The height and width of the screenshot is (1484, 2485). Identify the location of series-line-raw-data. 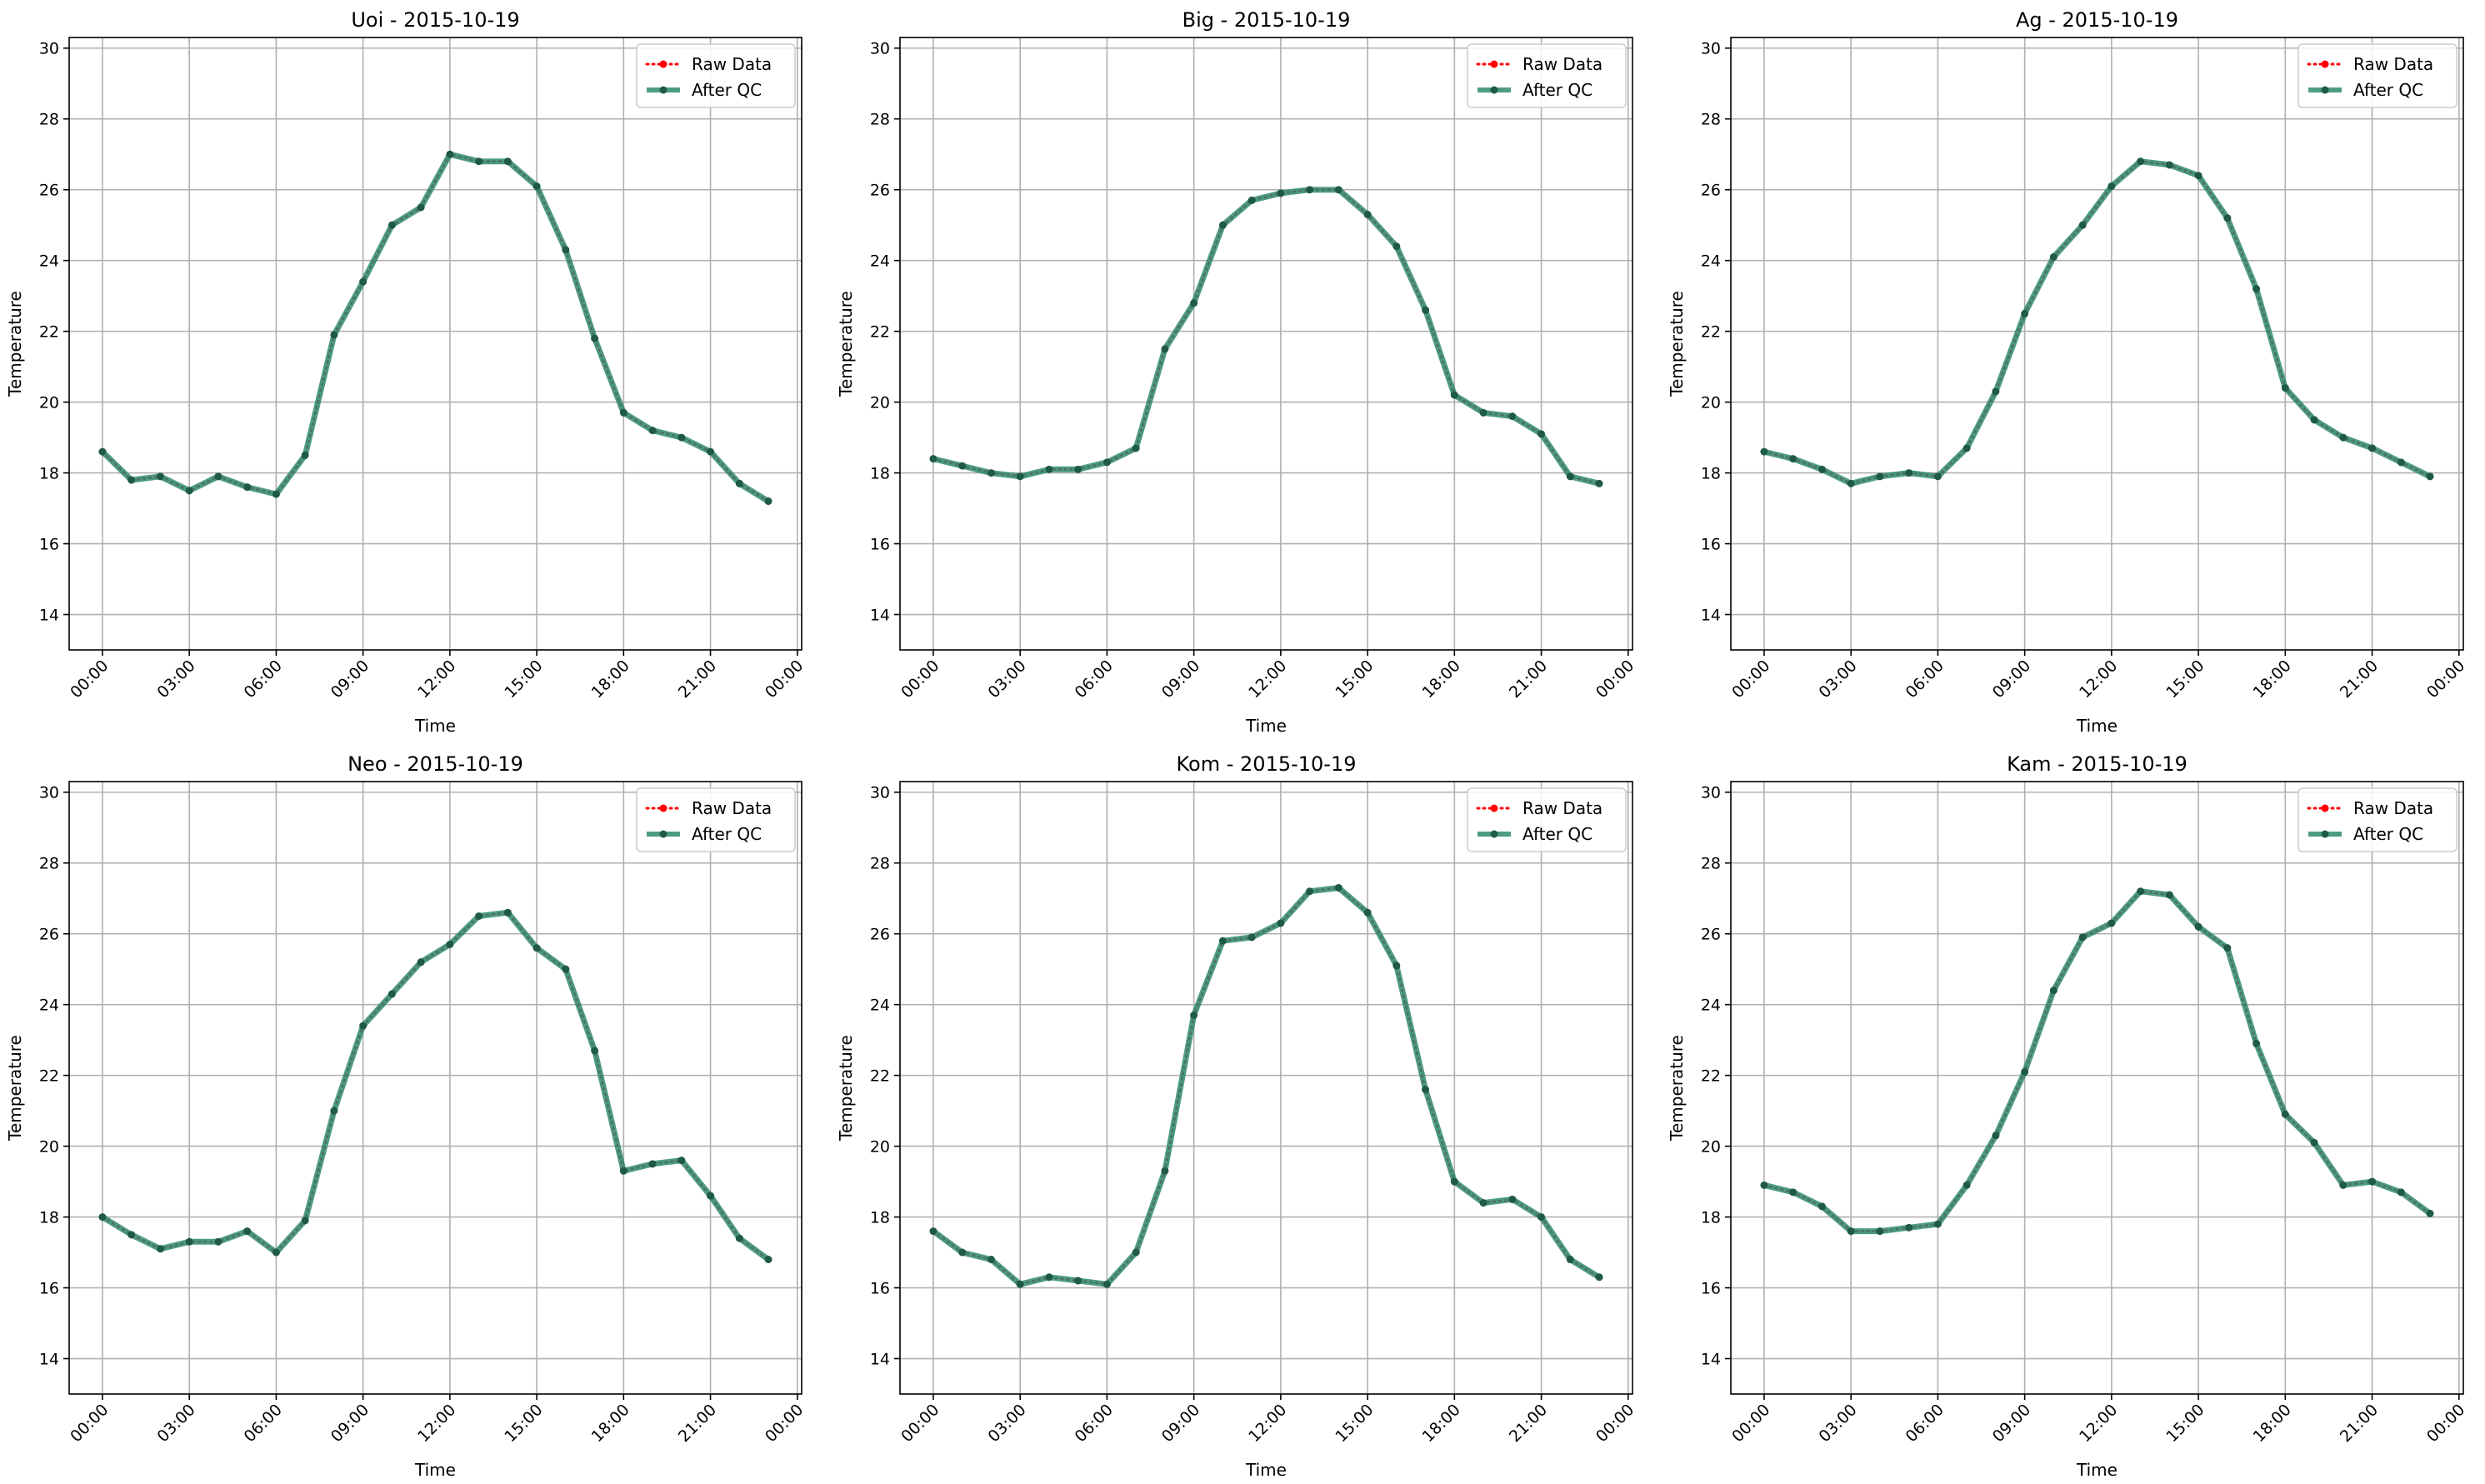
(1266, 337).